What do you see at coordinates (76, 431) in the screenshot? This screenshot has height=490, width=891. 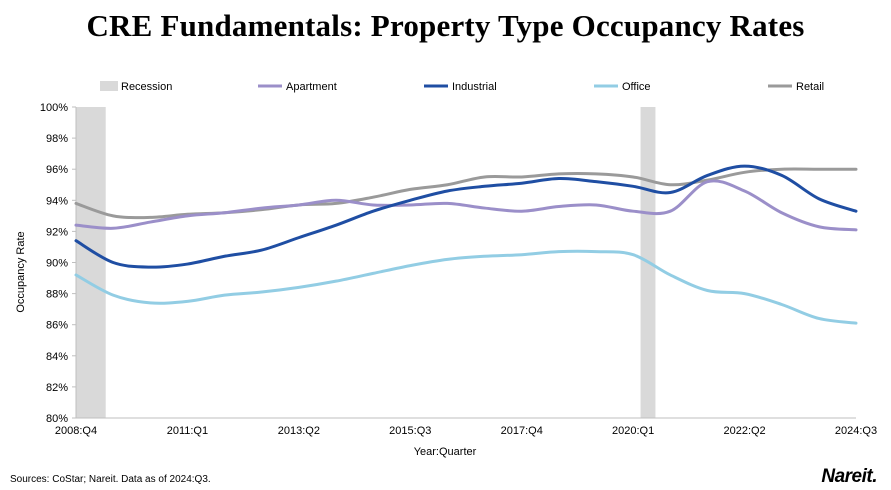 I see `x-tick-label: 2008:Q4` at bounding box center [76, 431].